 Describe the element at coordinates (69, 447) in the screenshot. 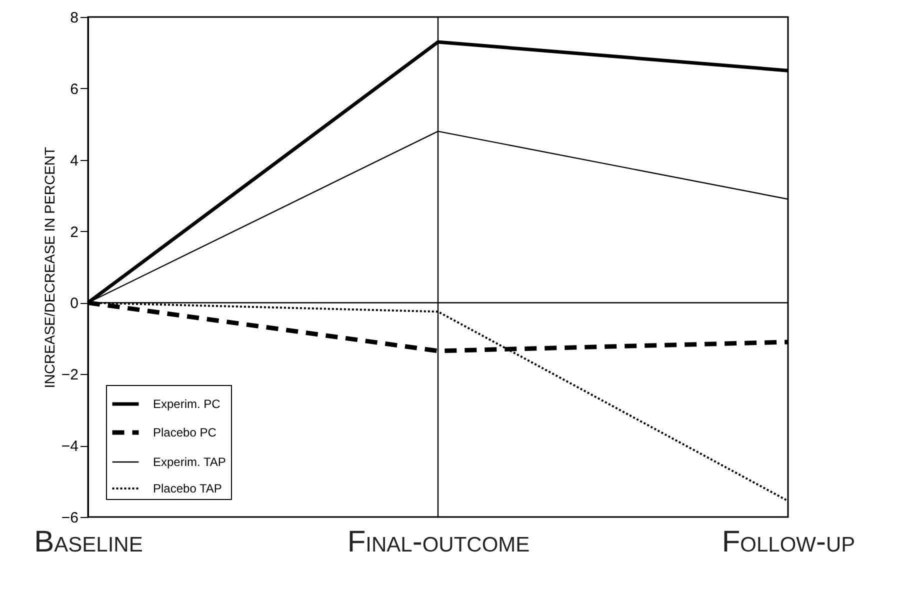

I see `y-tick-label: −4` at that location.